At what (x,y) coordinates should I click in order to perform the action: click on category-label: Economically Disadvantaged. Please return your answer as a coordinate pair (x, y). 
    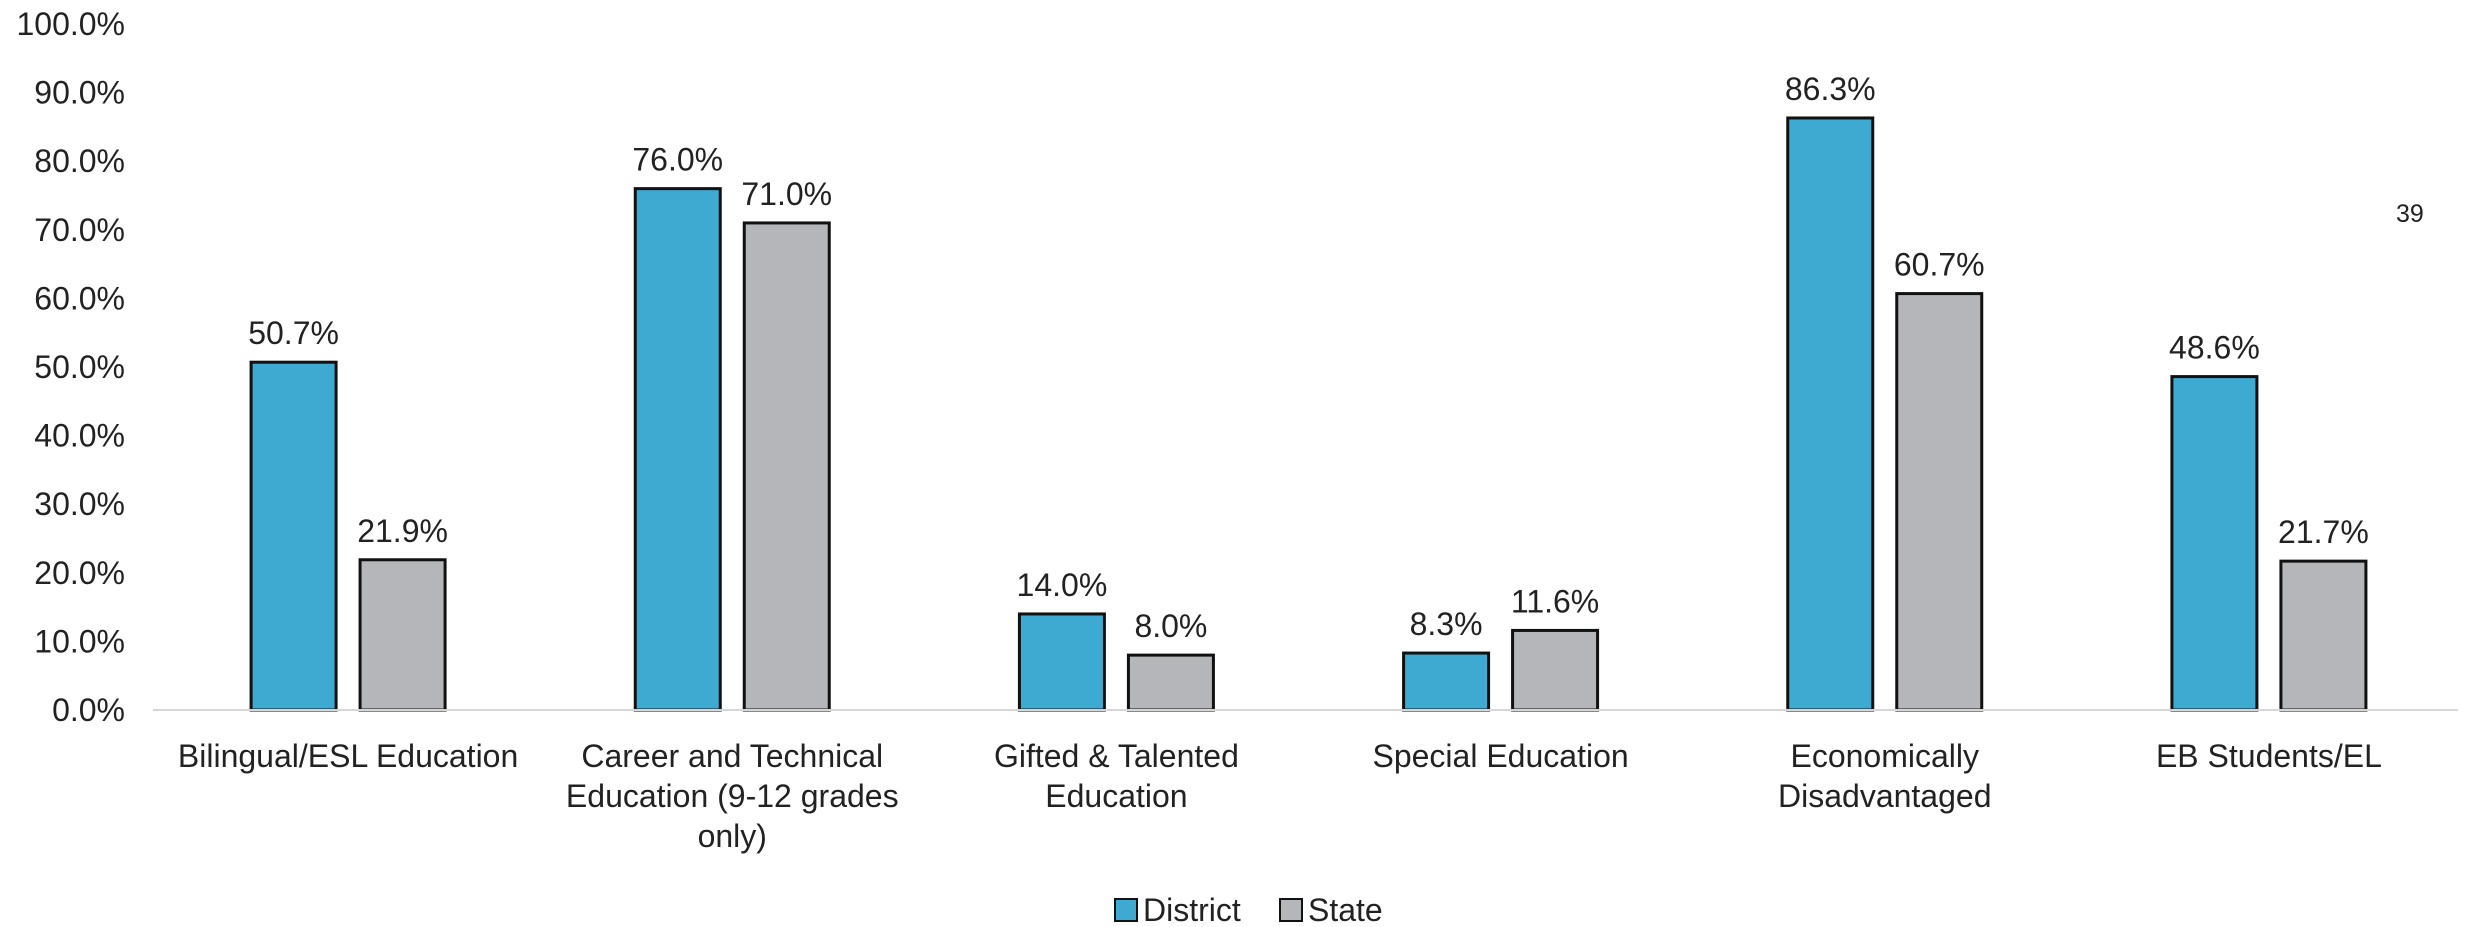
    Looking at the image, I should click on (1884, 776).